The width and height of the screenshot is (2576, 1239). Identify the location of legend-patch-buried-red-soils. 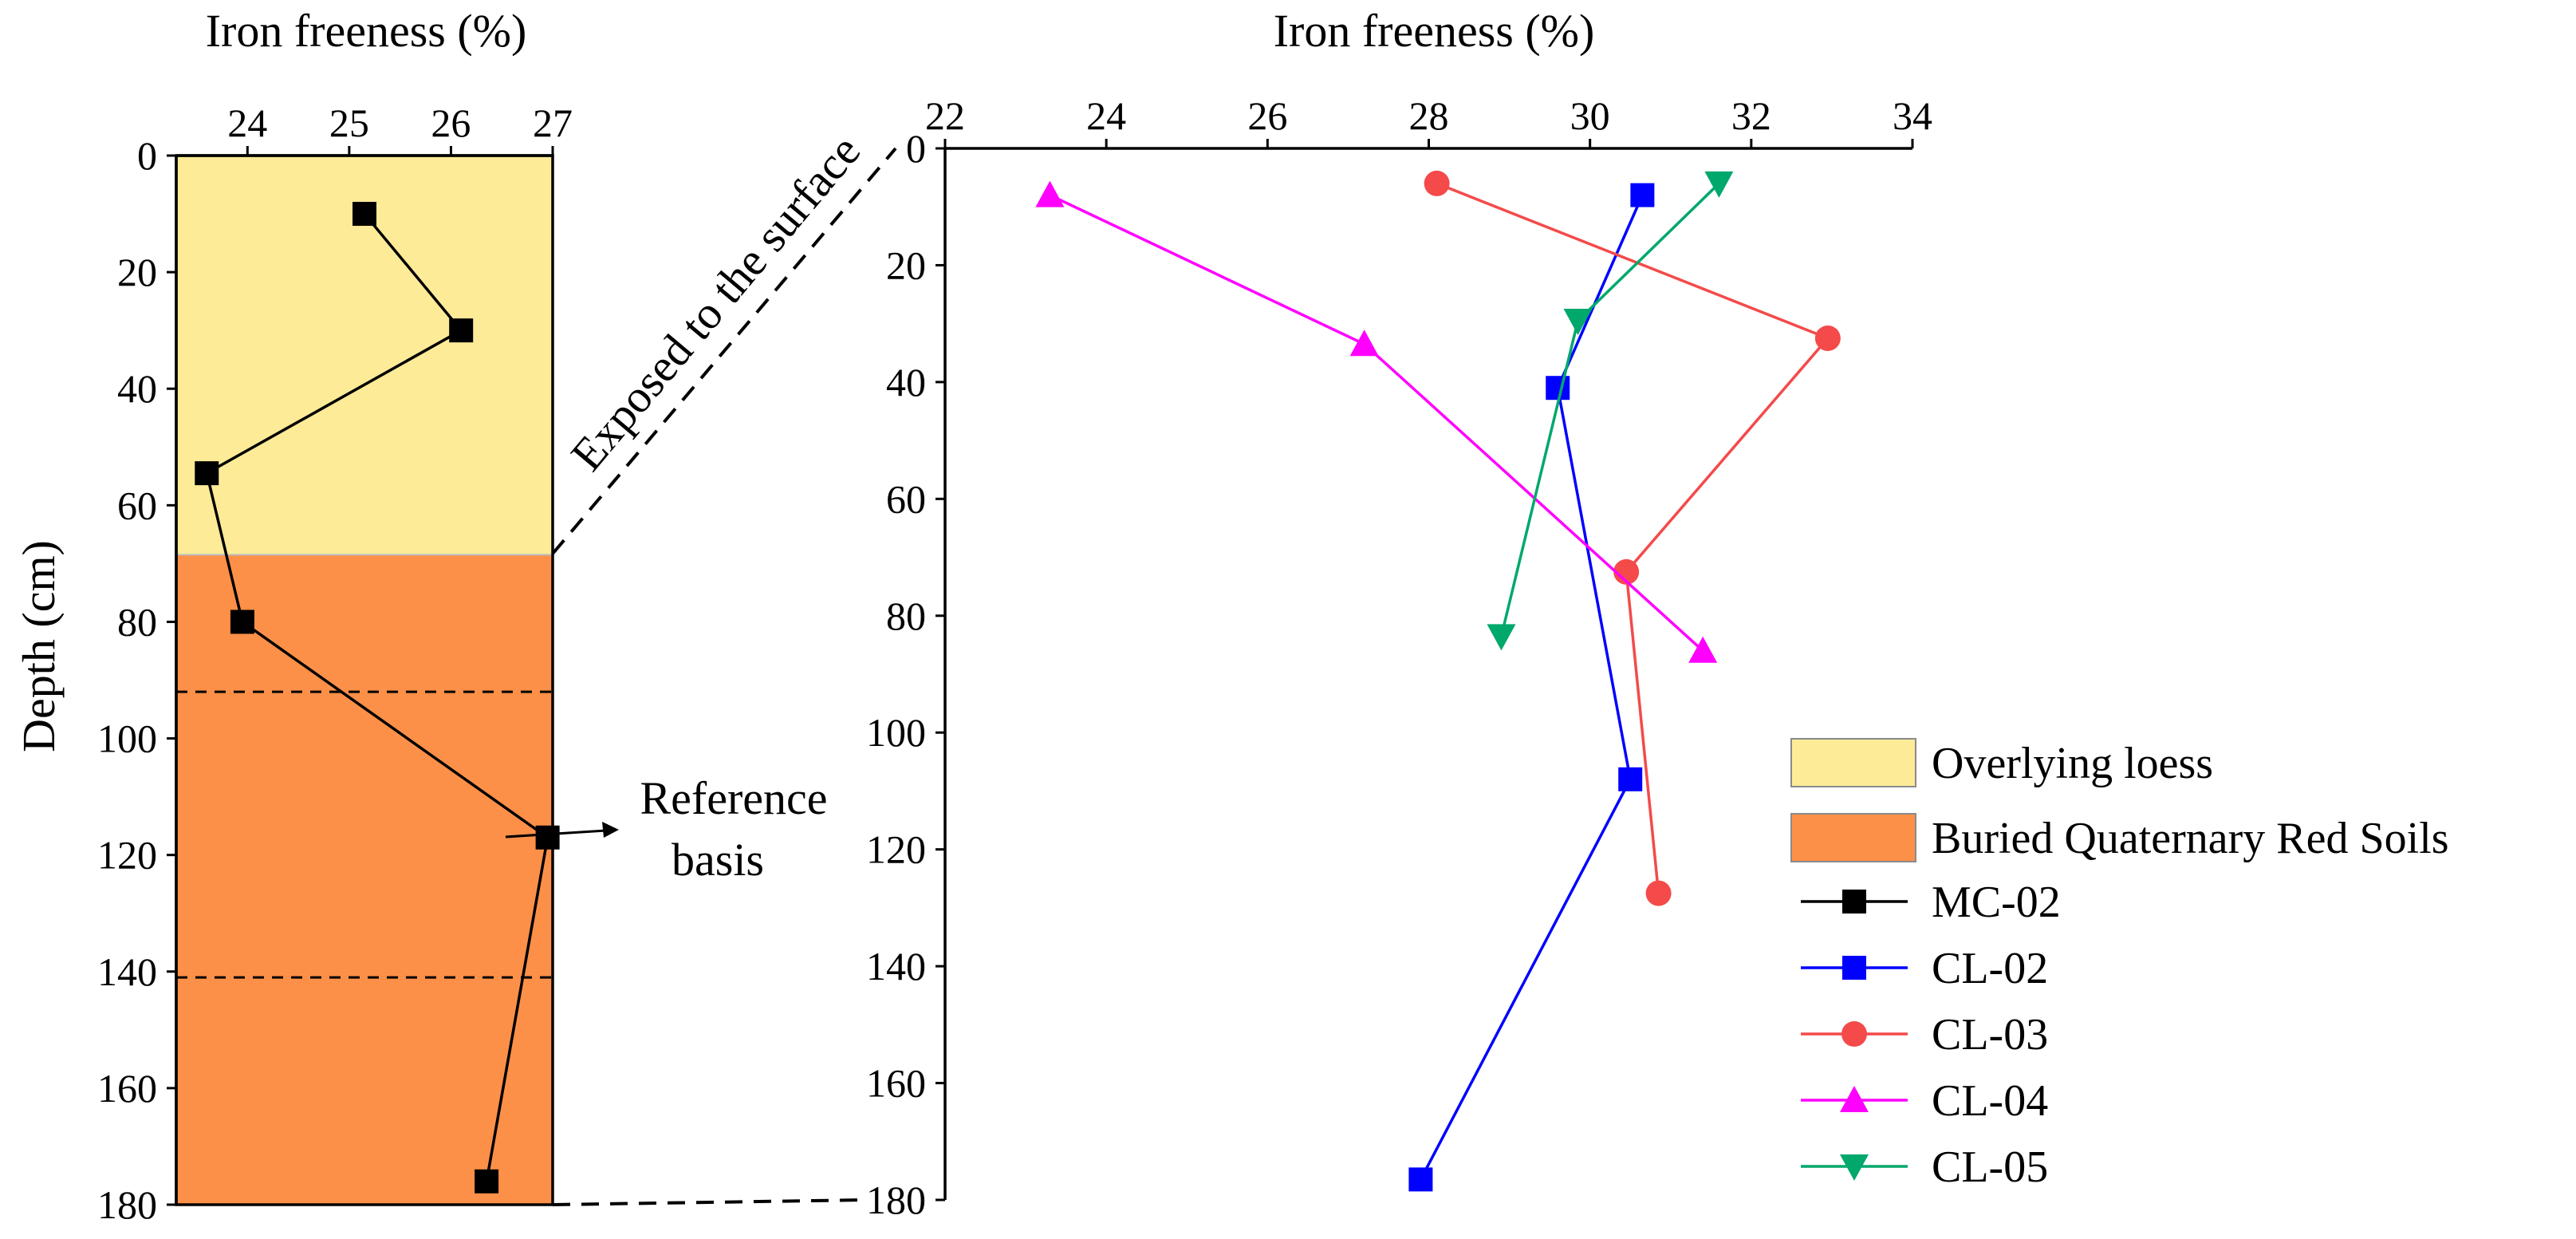
(1853, 837).